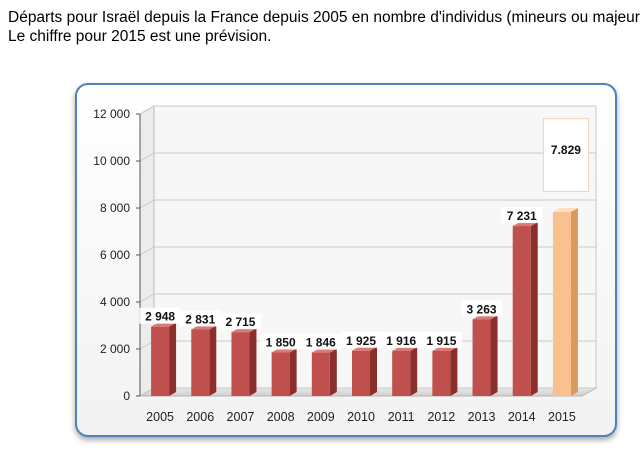 This screenshot has width=640, height=466. What do you see at coordinates (401, 417) in the screenshot?
I see `x-tick-label-2011: 2011` at bounding box center [401, 417].